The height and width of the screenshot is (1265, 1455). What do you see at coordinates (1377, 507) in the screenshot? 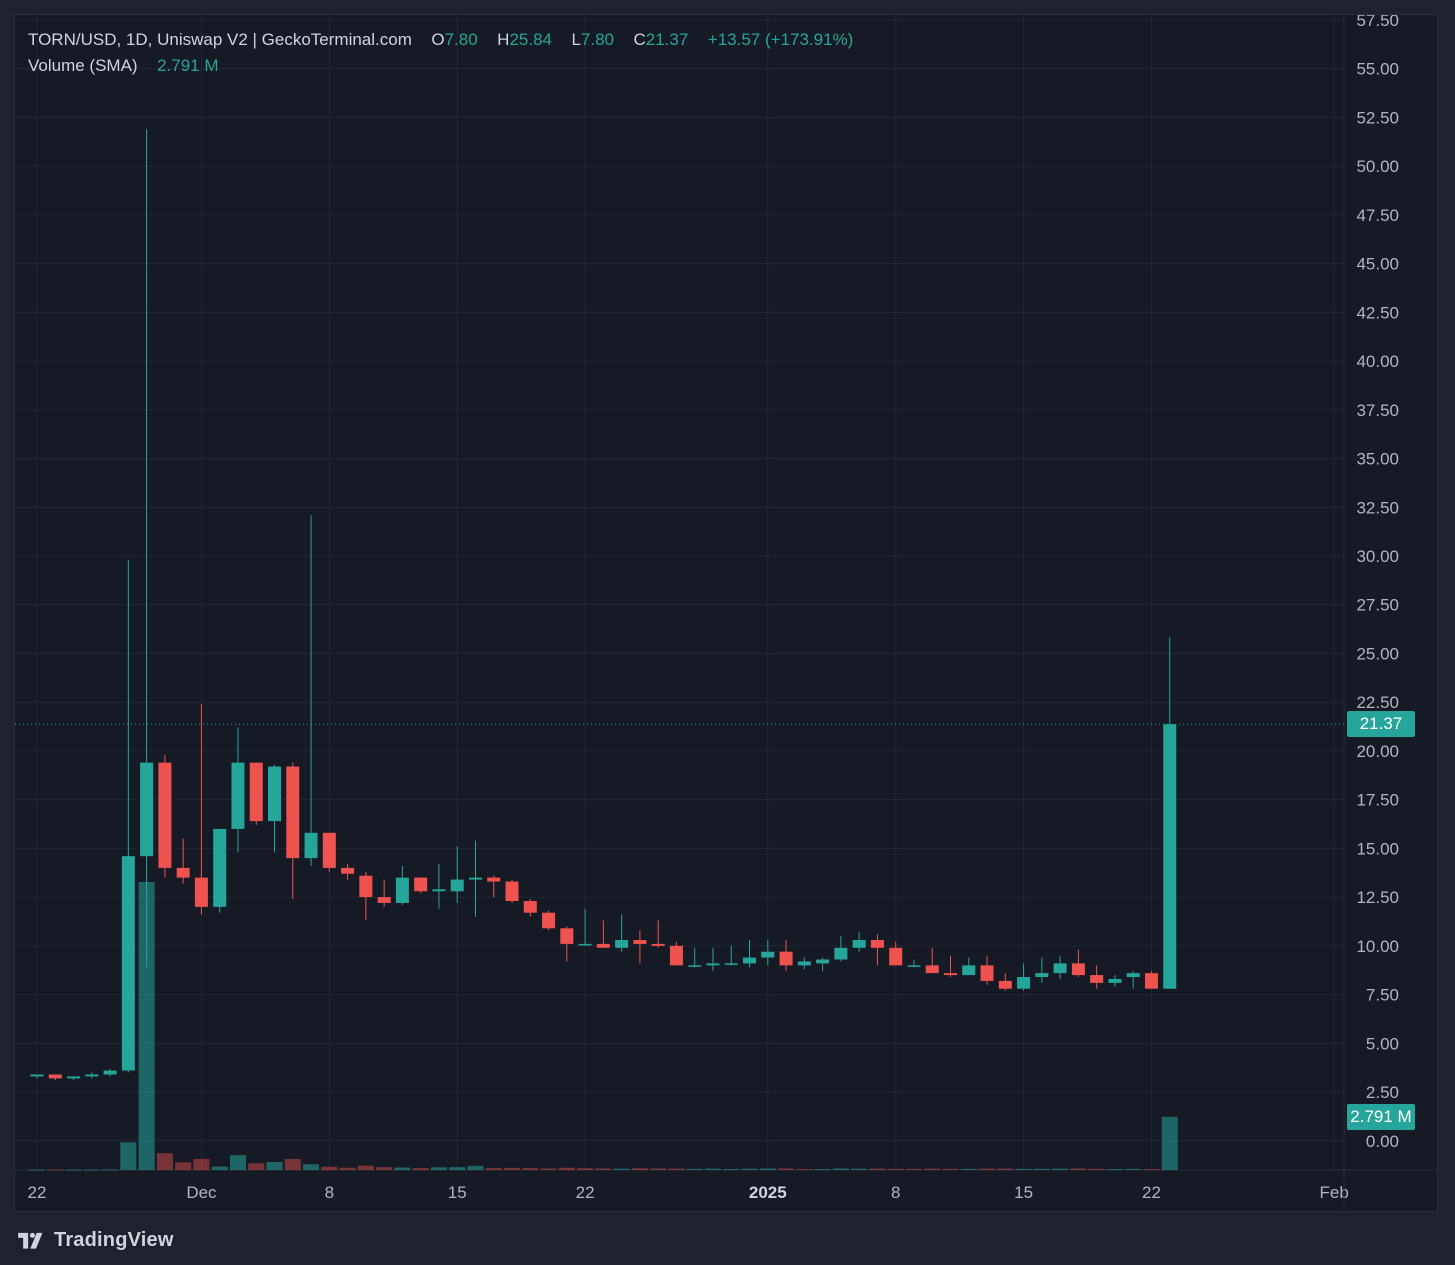
I see `y-tick-label: 32.50` at bounding box center [1377, 507].